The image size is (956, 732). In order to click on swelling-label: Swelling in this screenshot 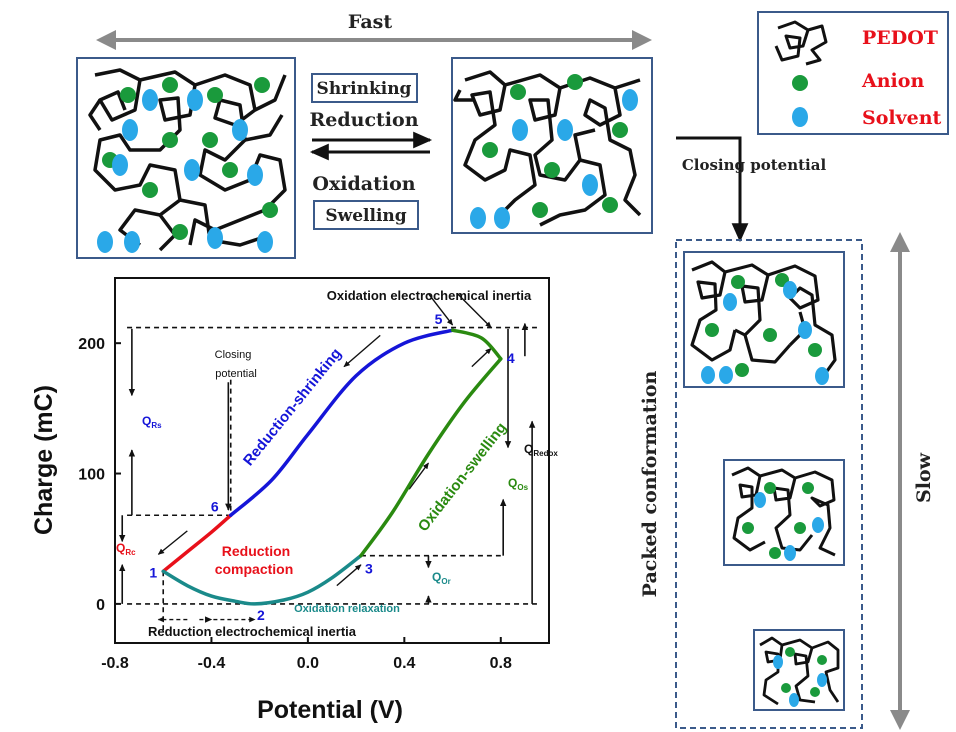, I will do `click(365, 216)`.